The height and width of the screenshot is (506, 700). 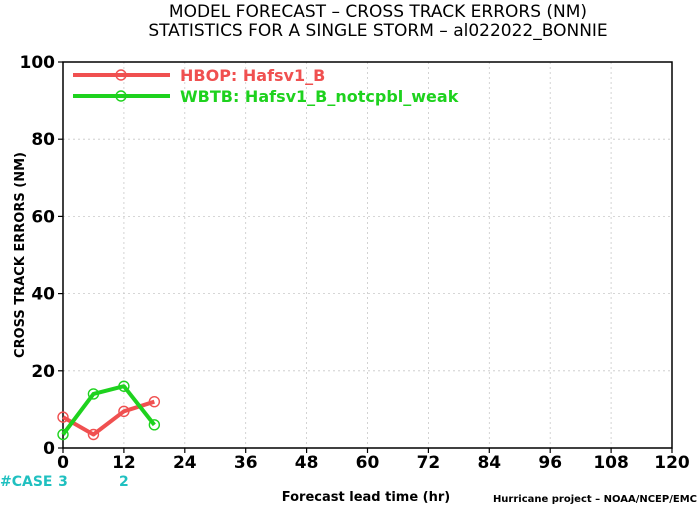 What do you see at coordinates (43, 140) in the screenshot?
I see `y-tick-label: 80` at bounding box center [43, 140].